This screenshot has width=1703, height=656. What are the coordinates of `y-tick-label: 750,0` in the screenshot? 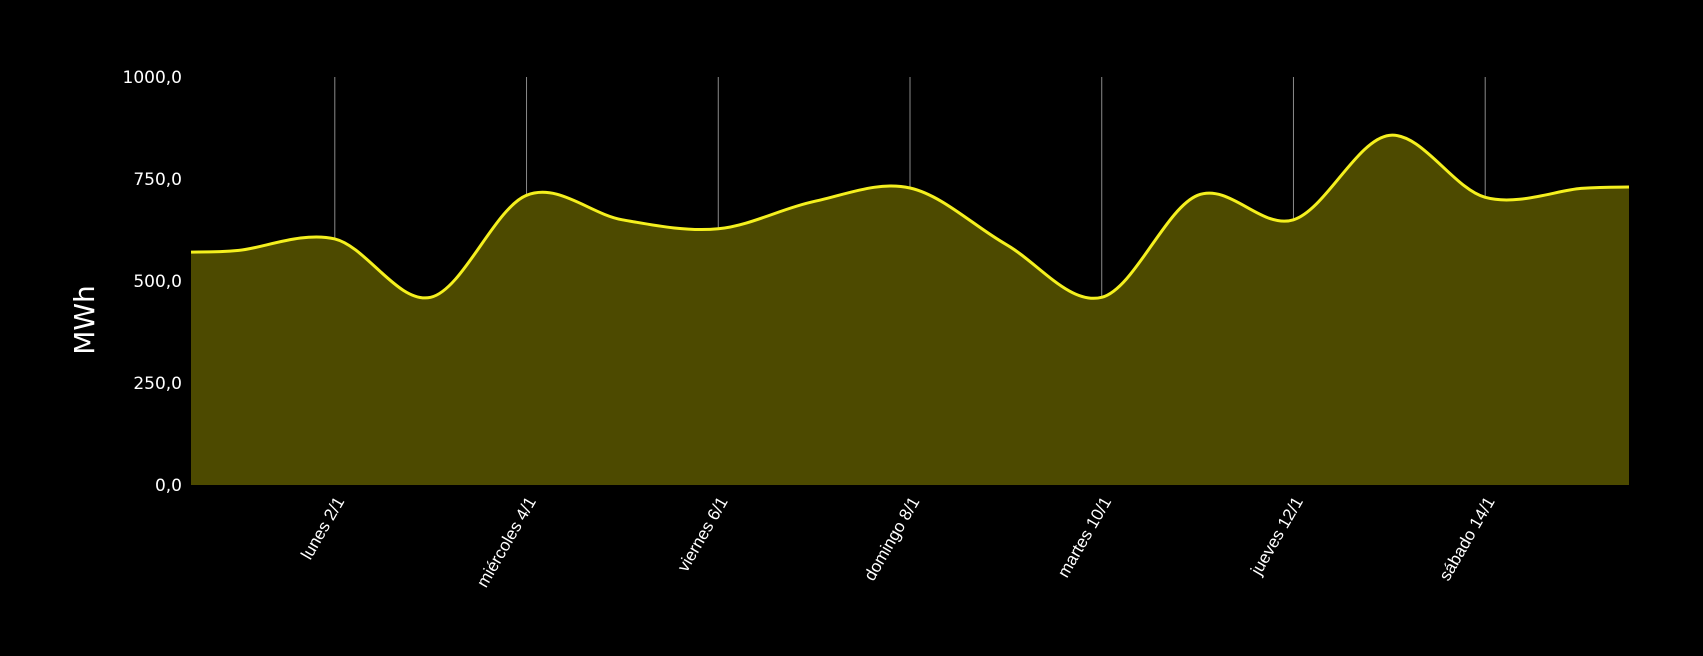 It's located at (157, 180).